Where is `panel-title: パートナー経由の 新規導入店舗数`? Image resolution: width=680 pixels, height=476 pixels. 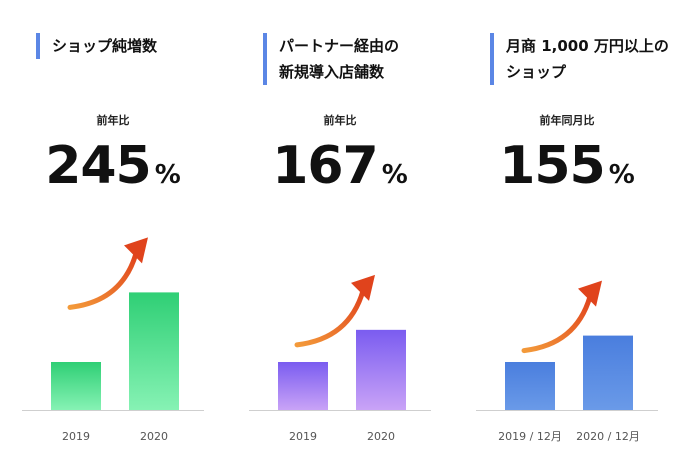
panel-title: パートナー経由の 新規導入店舗数 is located at coordinates (331, 59).